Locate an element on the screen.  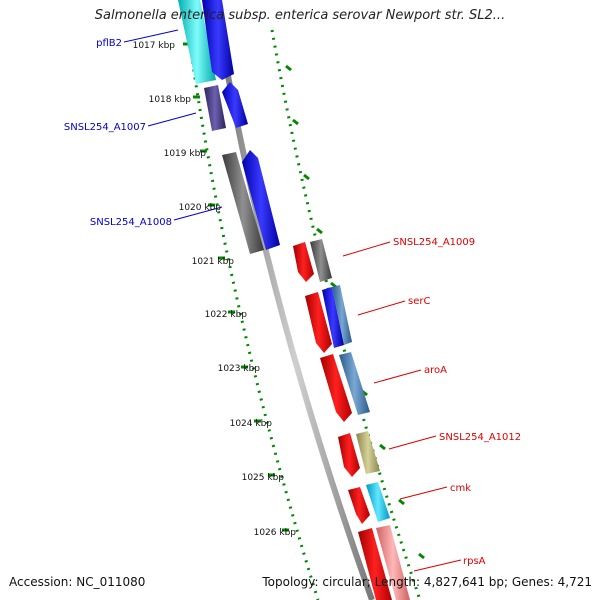
gene-label-rpsA: rpsA is located at coordinates (474, 561).